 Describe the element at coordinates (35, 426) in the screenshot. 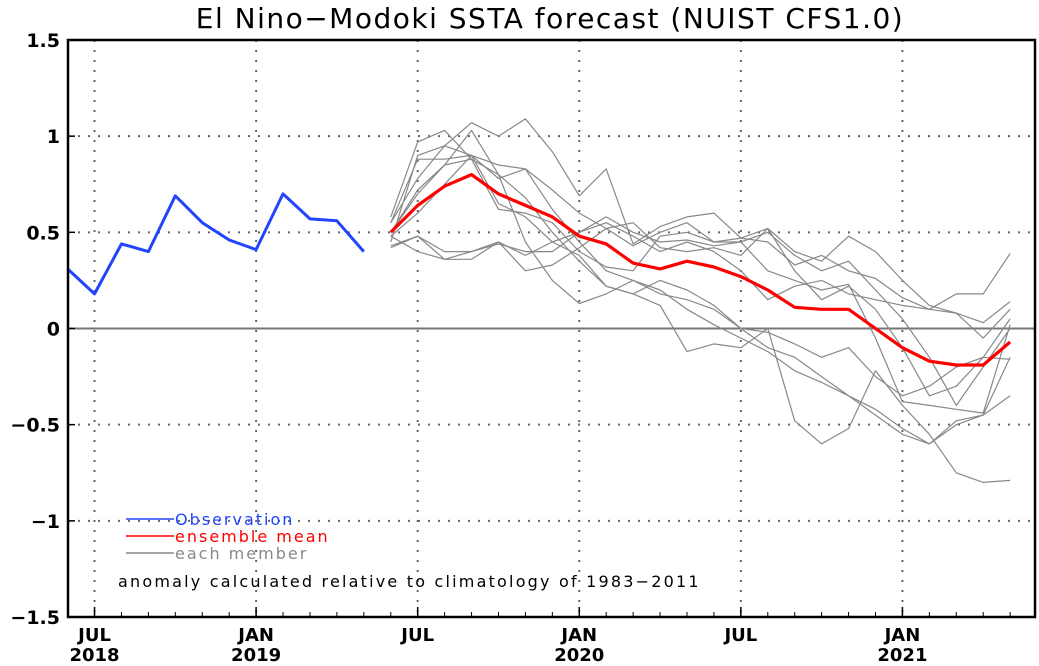

I see `y-tick-label: −0.5` at that location.